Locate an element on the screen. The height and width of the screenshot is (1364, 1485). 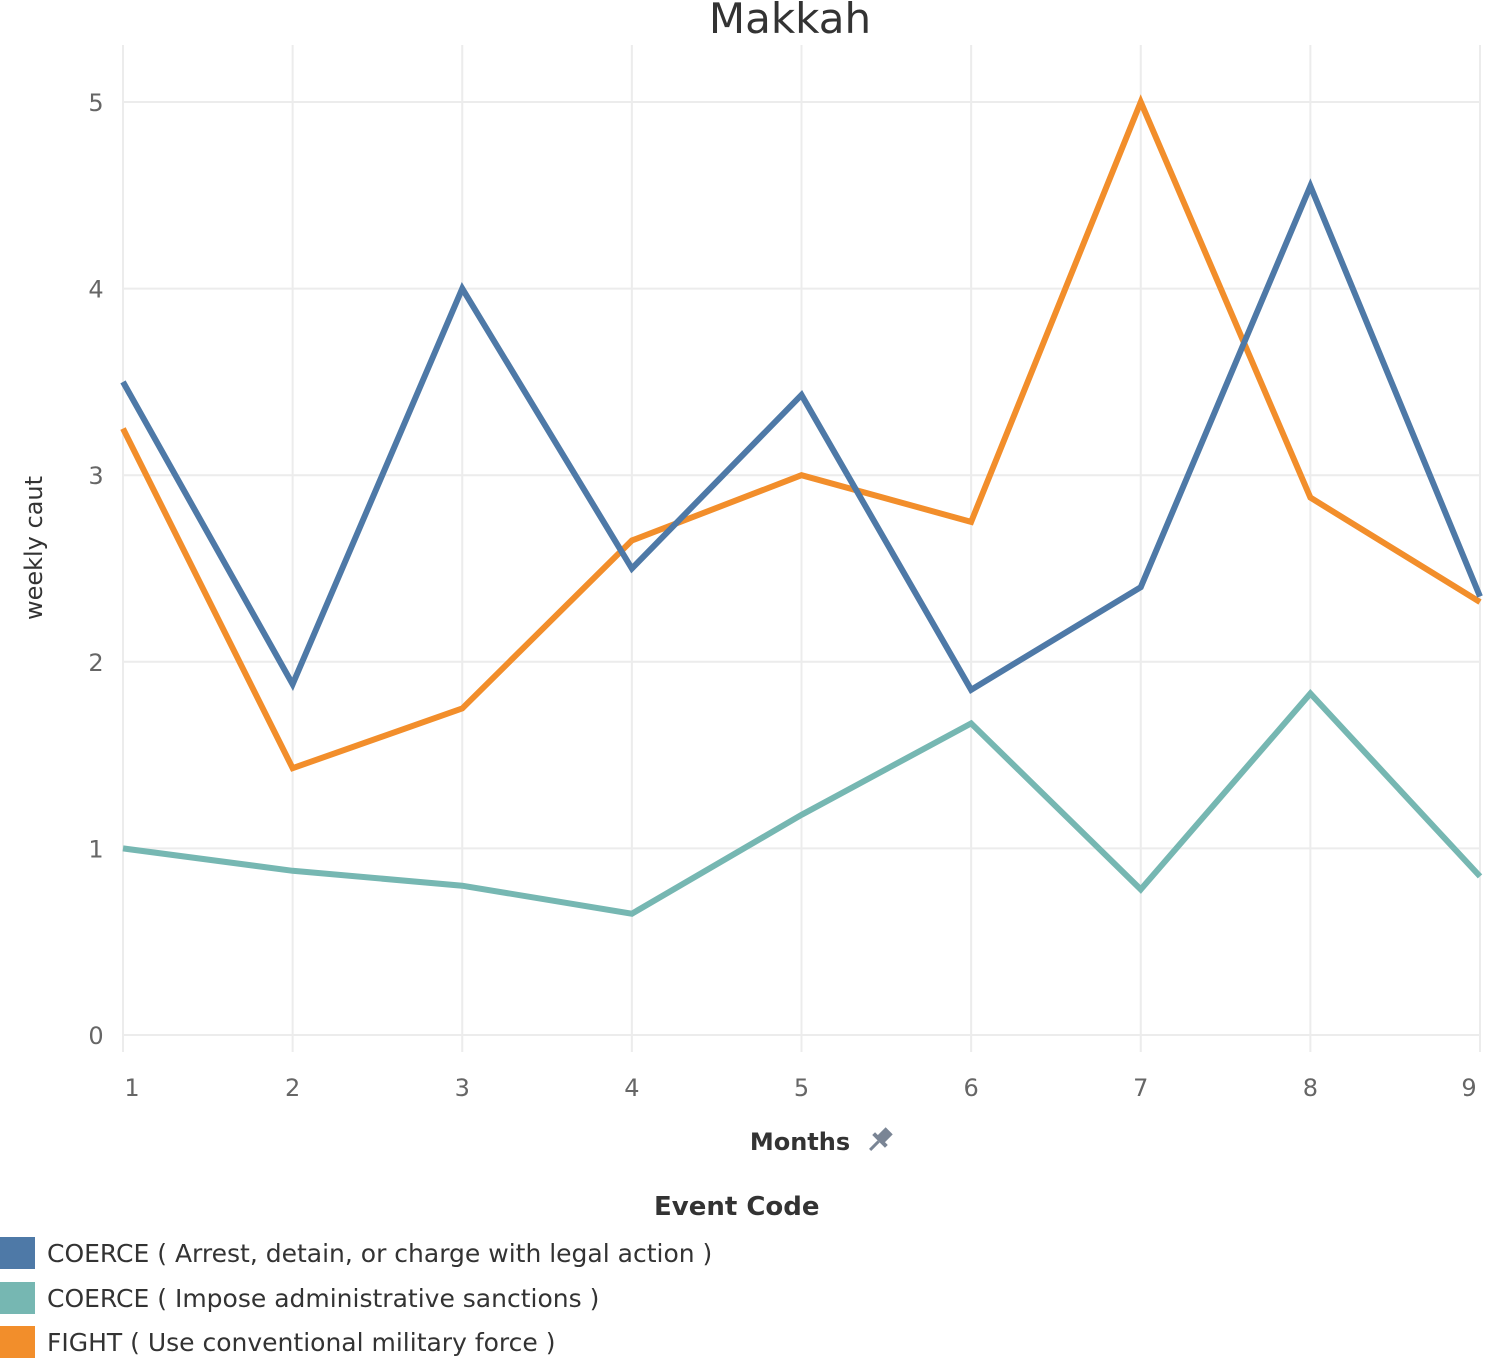
x-tick-label-7: 7 is located at coordinates (1140, 1088).